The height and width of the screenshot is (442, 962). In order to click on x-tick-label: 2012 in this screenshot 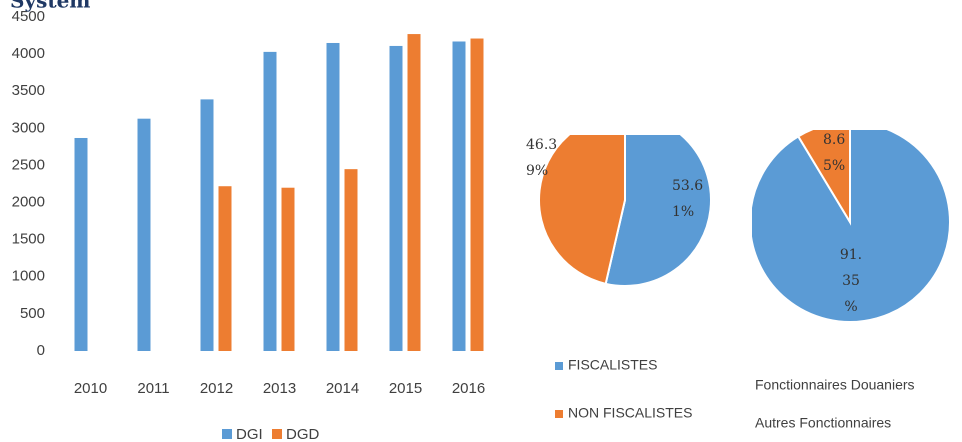, I will do `click(216, 388)`.